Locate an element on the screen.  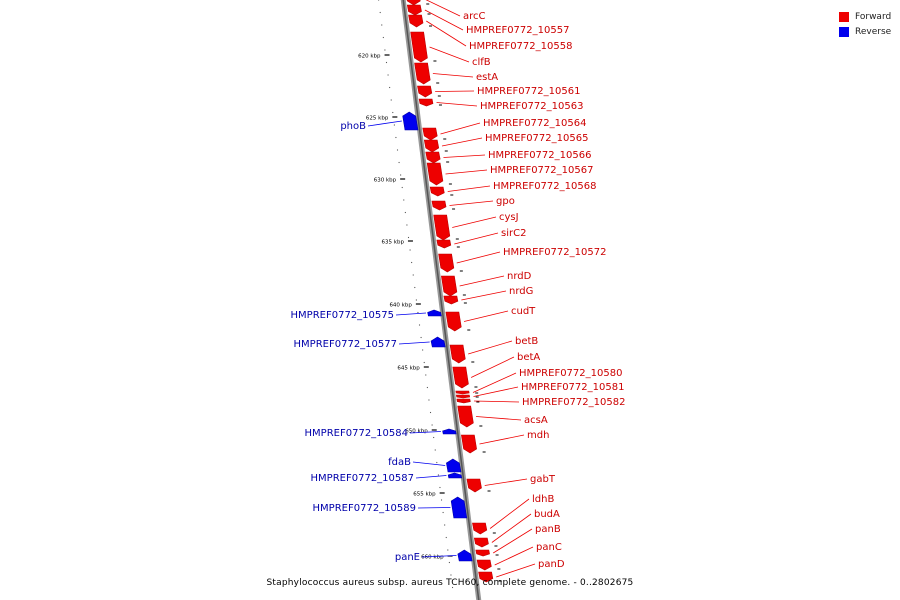
genome-axis-edge is located at coordinates (441, 300).